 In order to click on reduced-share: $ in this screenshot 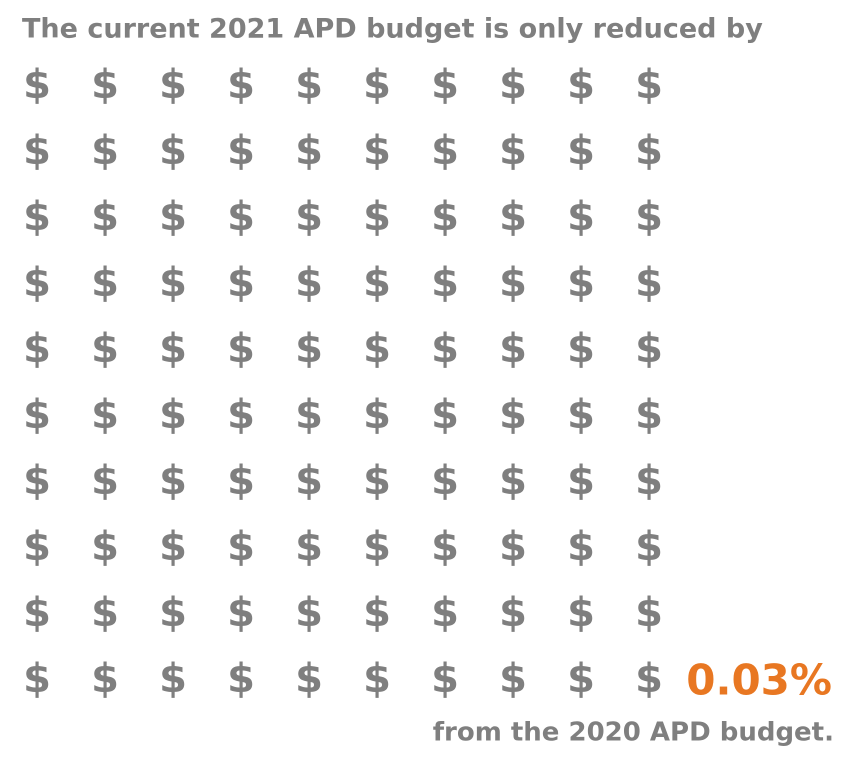, I will do `click(649, 679)`.